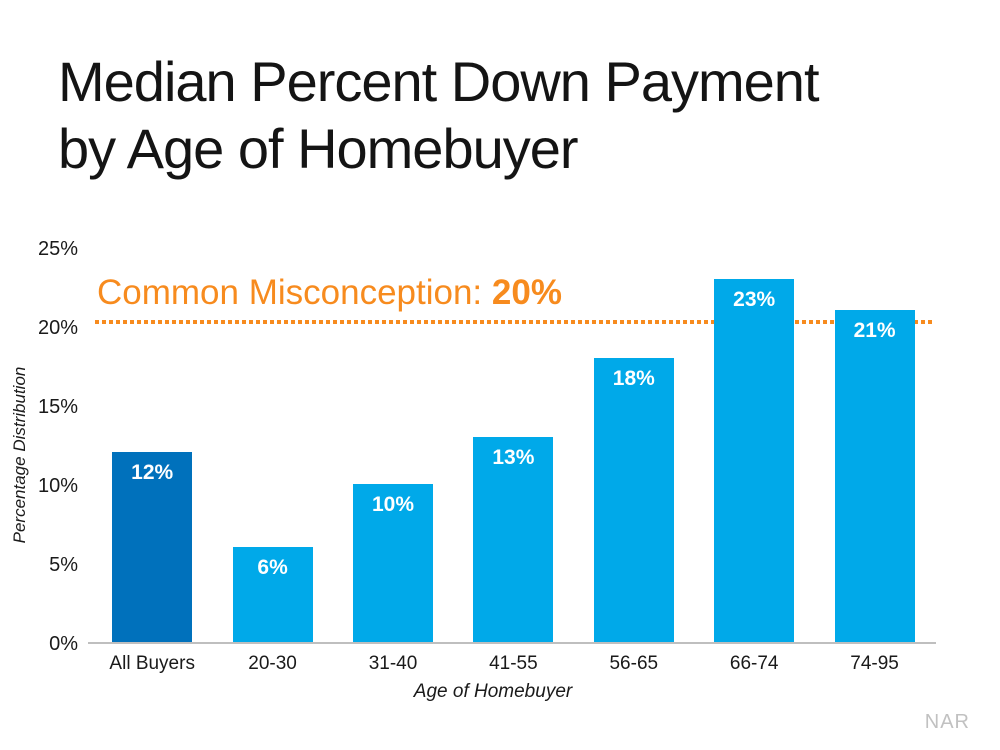 The width and height of the screenshot is (1000, 750). I want to click on y-tick-label: 10%, so click(57, 486).